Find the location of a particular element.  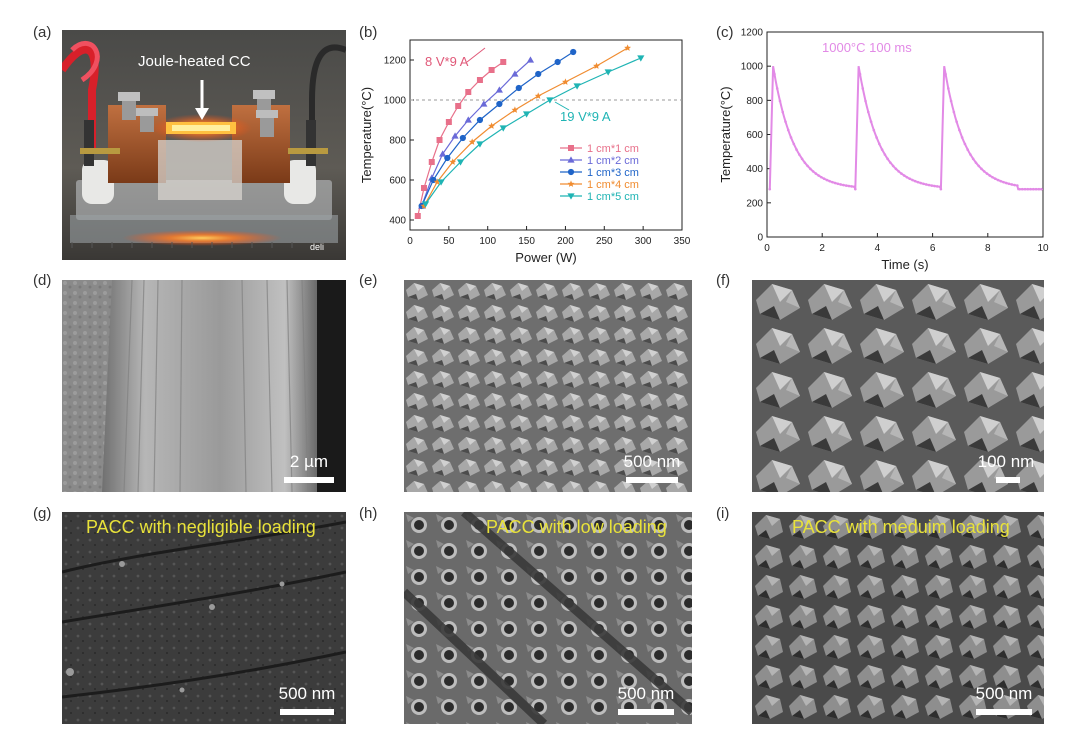

chart-c-axes-frame is located at coordinates (905, 134).